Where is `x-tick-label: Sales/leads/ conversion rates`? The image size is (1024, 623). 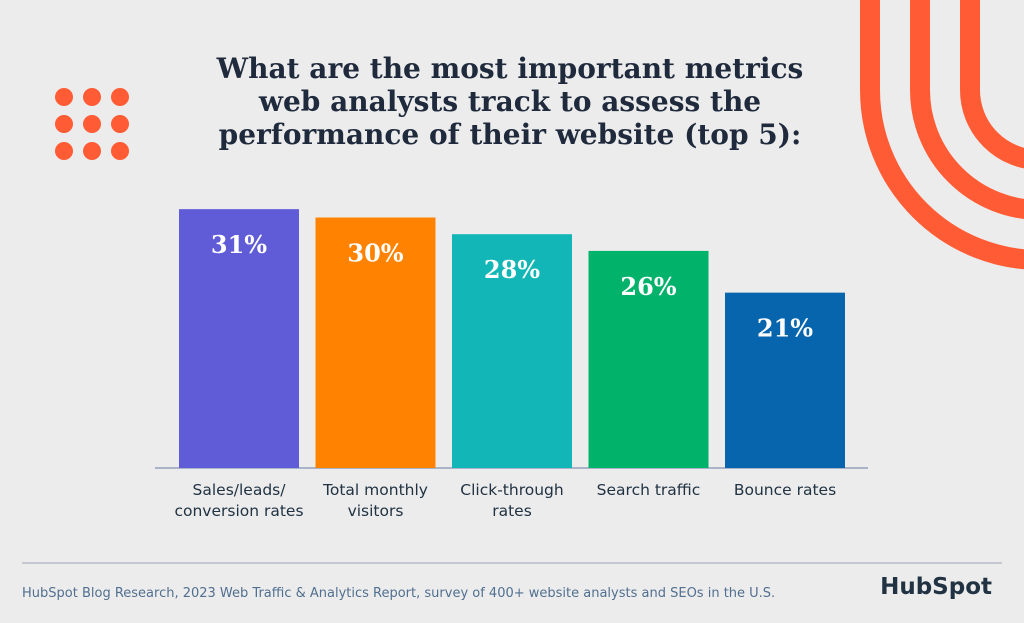
x-tick-label: Sales/leads/ conversion rates is located at coordinates (239, 500).